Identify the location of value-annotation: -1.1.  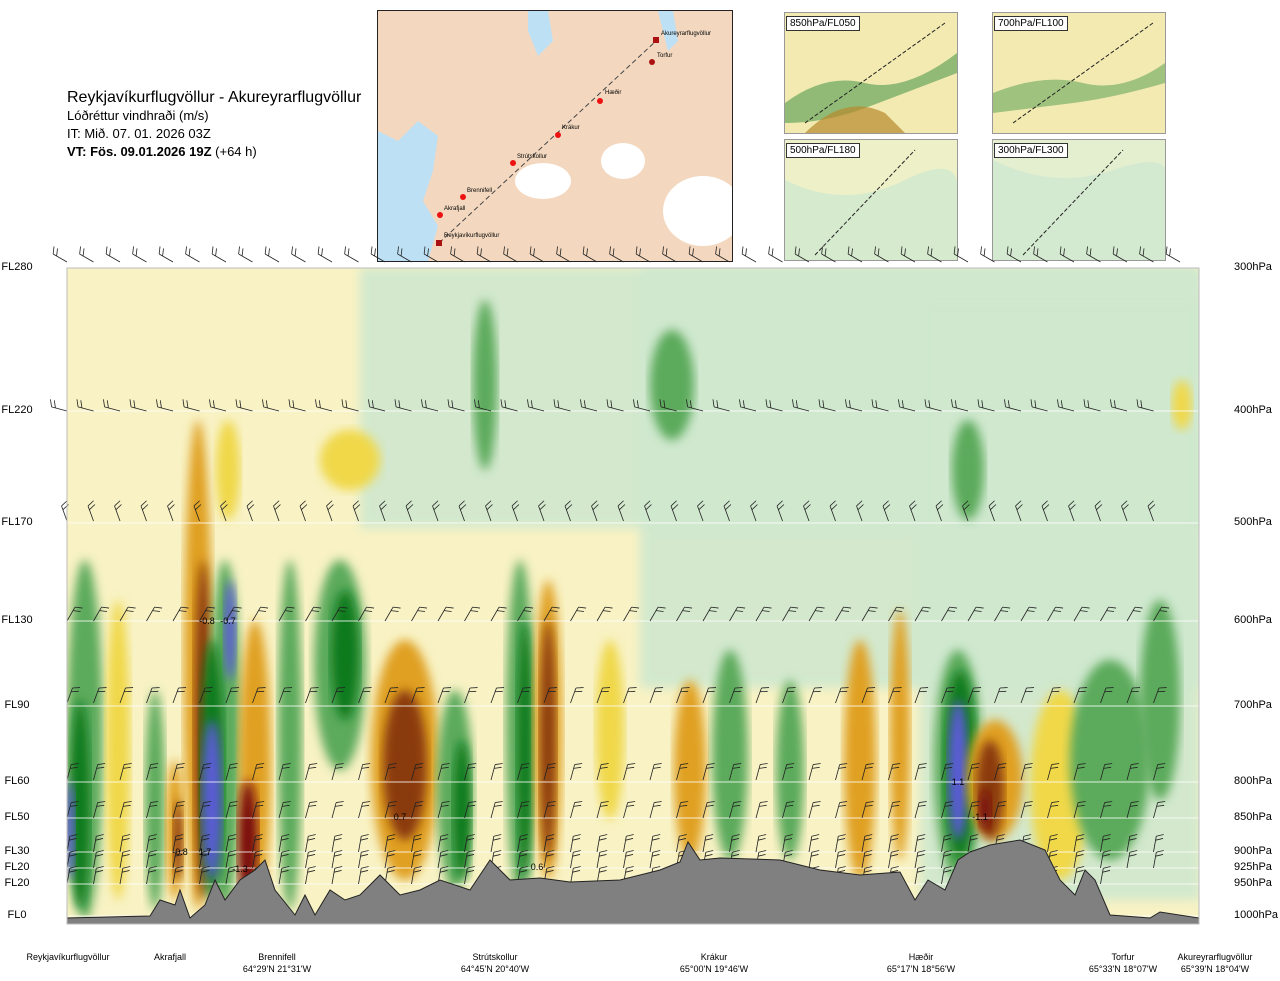
(980, 817).